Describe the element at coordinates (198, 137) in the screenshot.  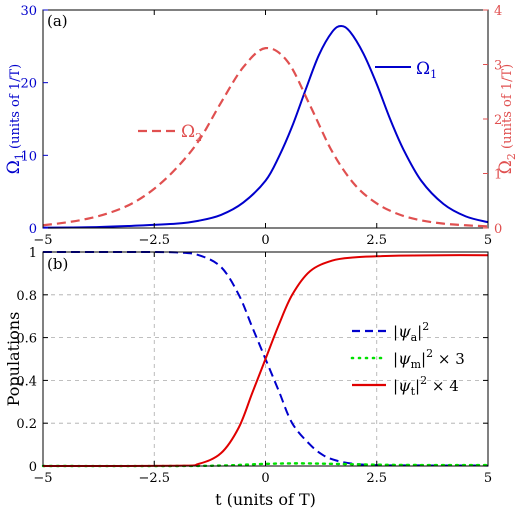
I see `legend-omega-2-sub: 2` at that location.